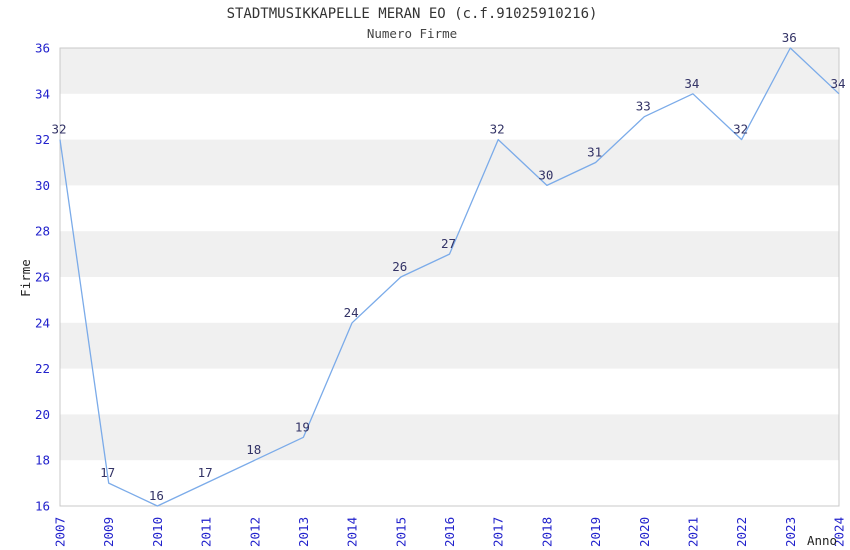 This screenshot has width=850, height=550. What do you see at coordinates (25, 278) in the screenshot?
I see `y-axis-title: Firme` at bounding box center [25, 278].